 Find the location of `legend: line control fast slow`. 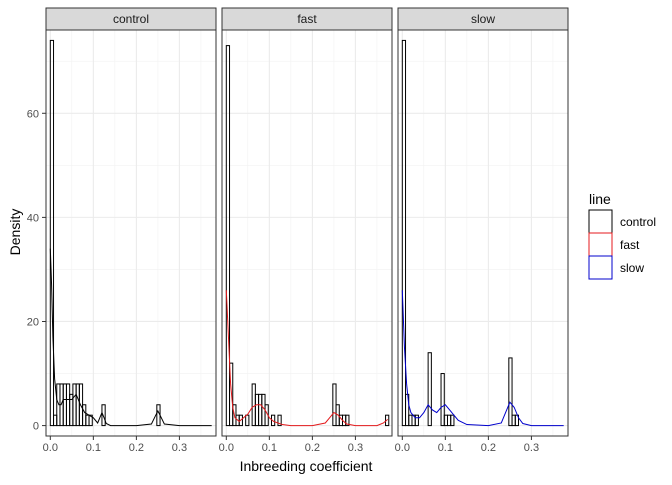

legend: line control fast slow is located at coordinates (622, 235).